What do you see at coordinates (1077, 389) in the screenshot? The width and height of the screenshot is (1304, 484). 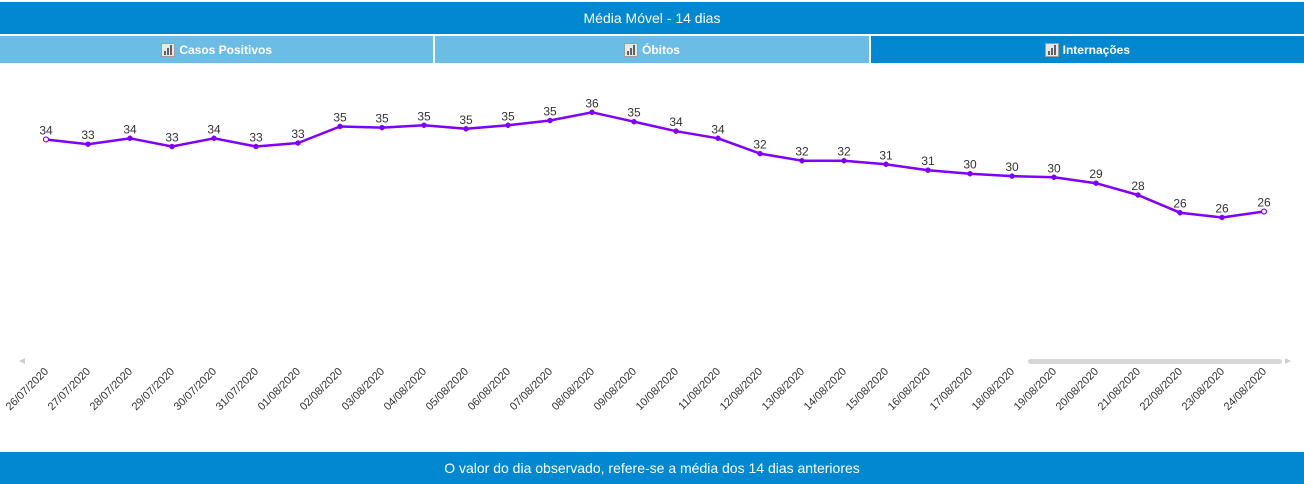 I see `x-tick-label: 20/08/2020` at bounding box center [1077, 389].